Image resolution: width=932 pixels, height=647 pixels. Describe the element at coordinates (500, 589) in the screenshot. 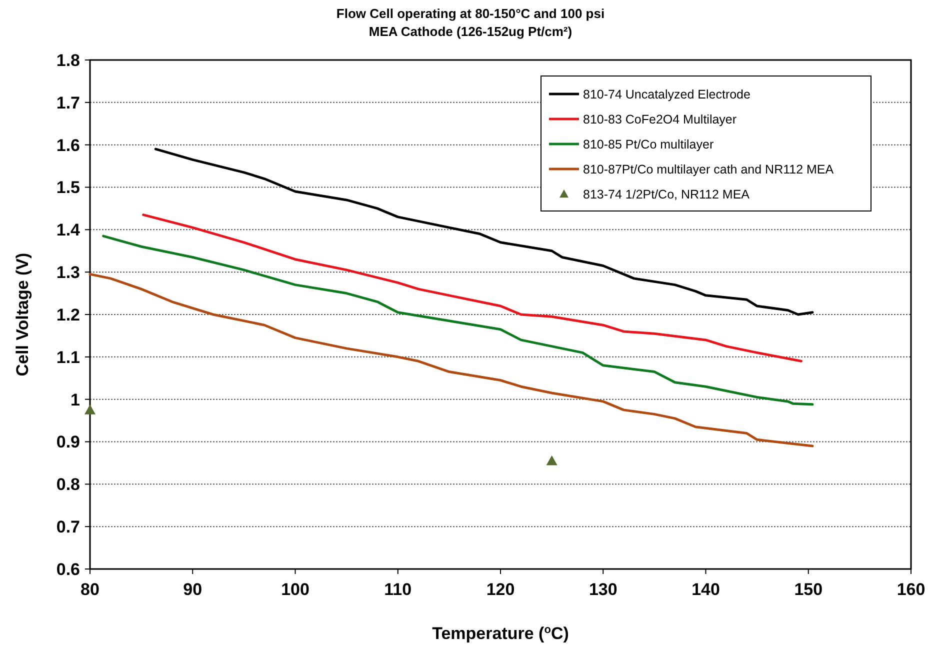

I see `x-tick-label: 120` at that location.